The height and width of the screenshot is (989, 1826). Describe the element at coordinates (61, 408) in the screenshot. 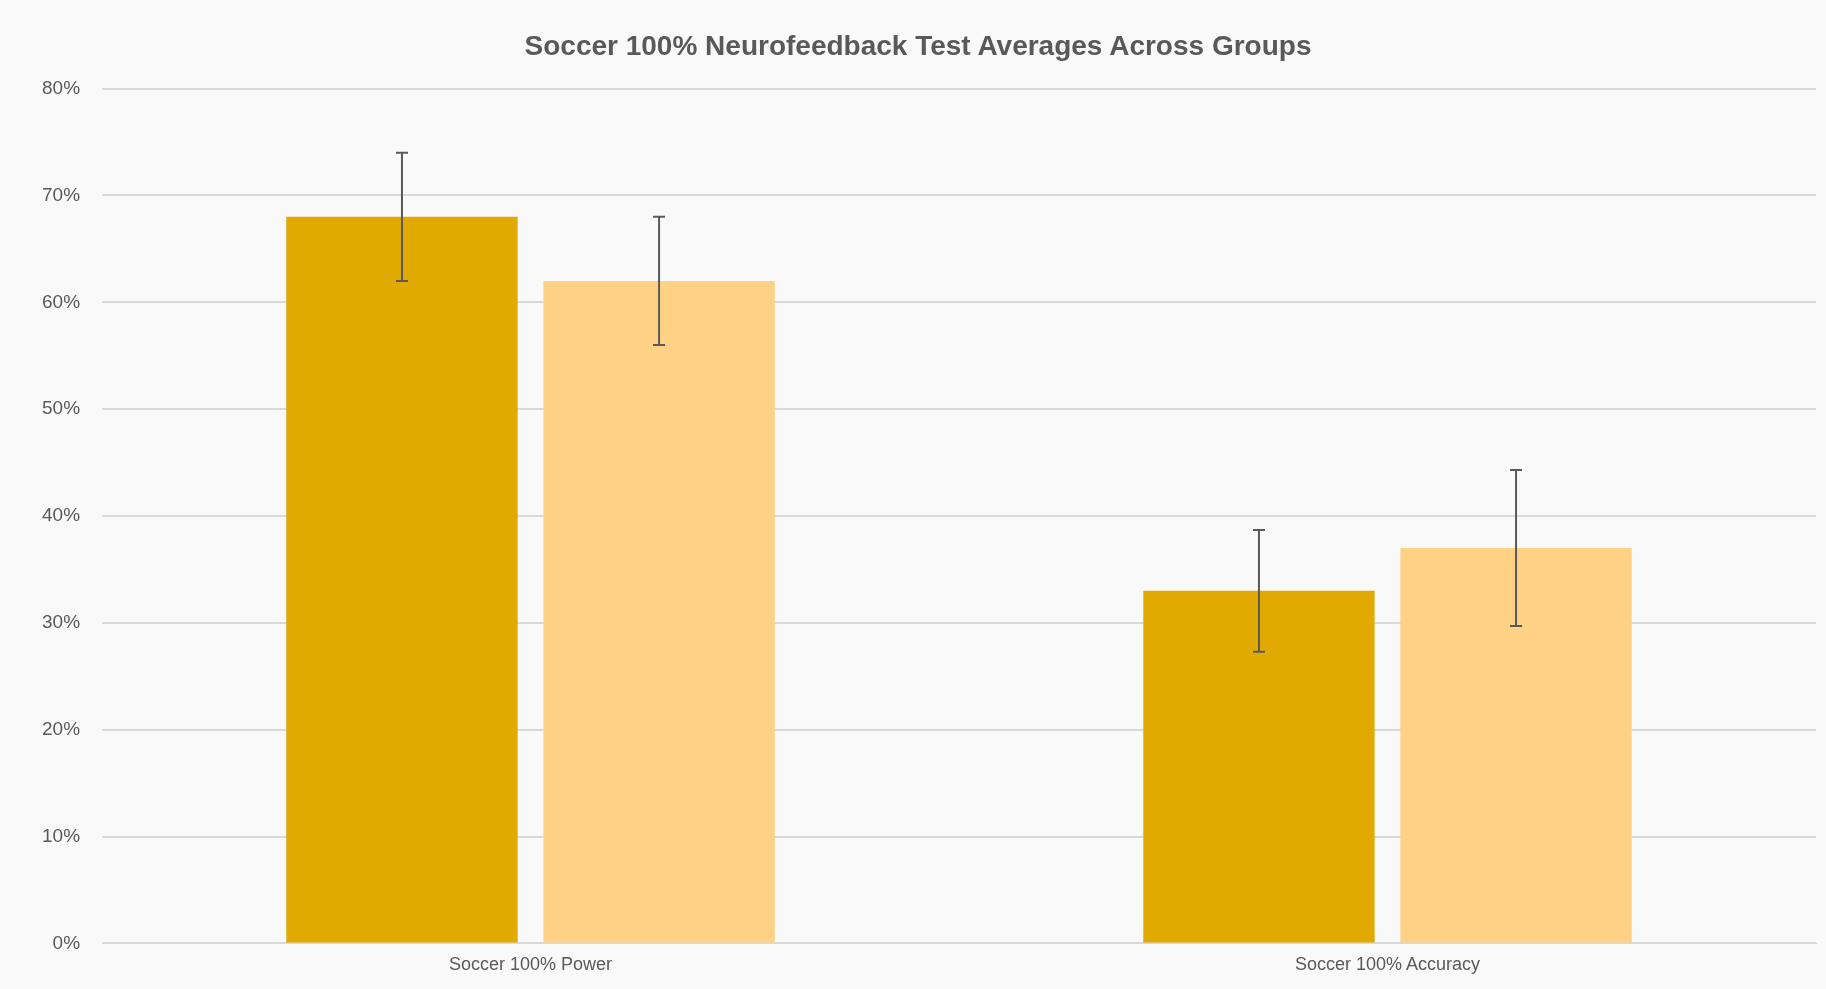

I see `y-tick-label: 50%` at that location.